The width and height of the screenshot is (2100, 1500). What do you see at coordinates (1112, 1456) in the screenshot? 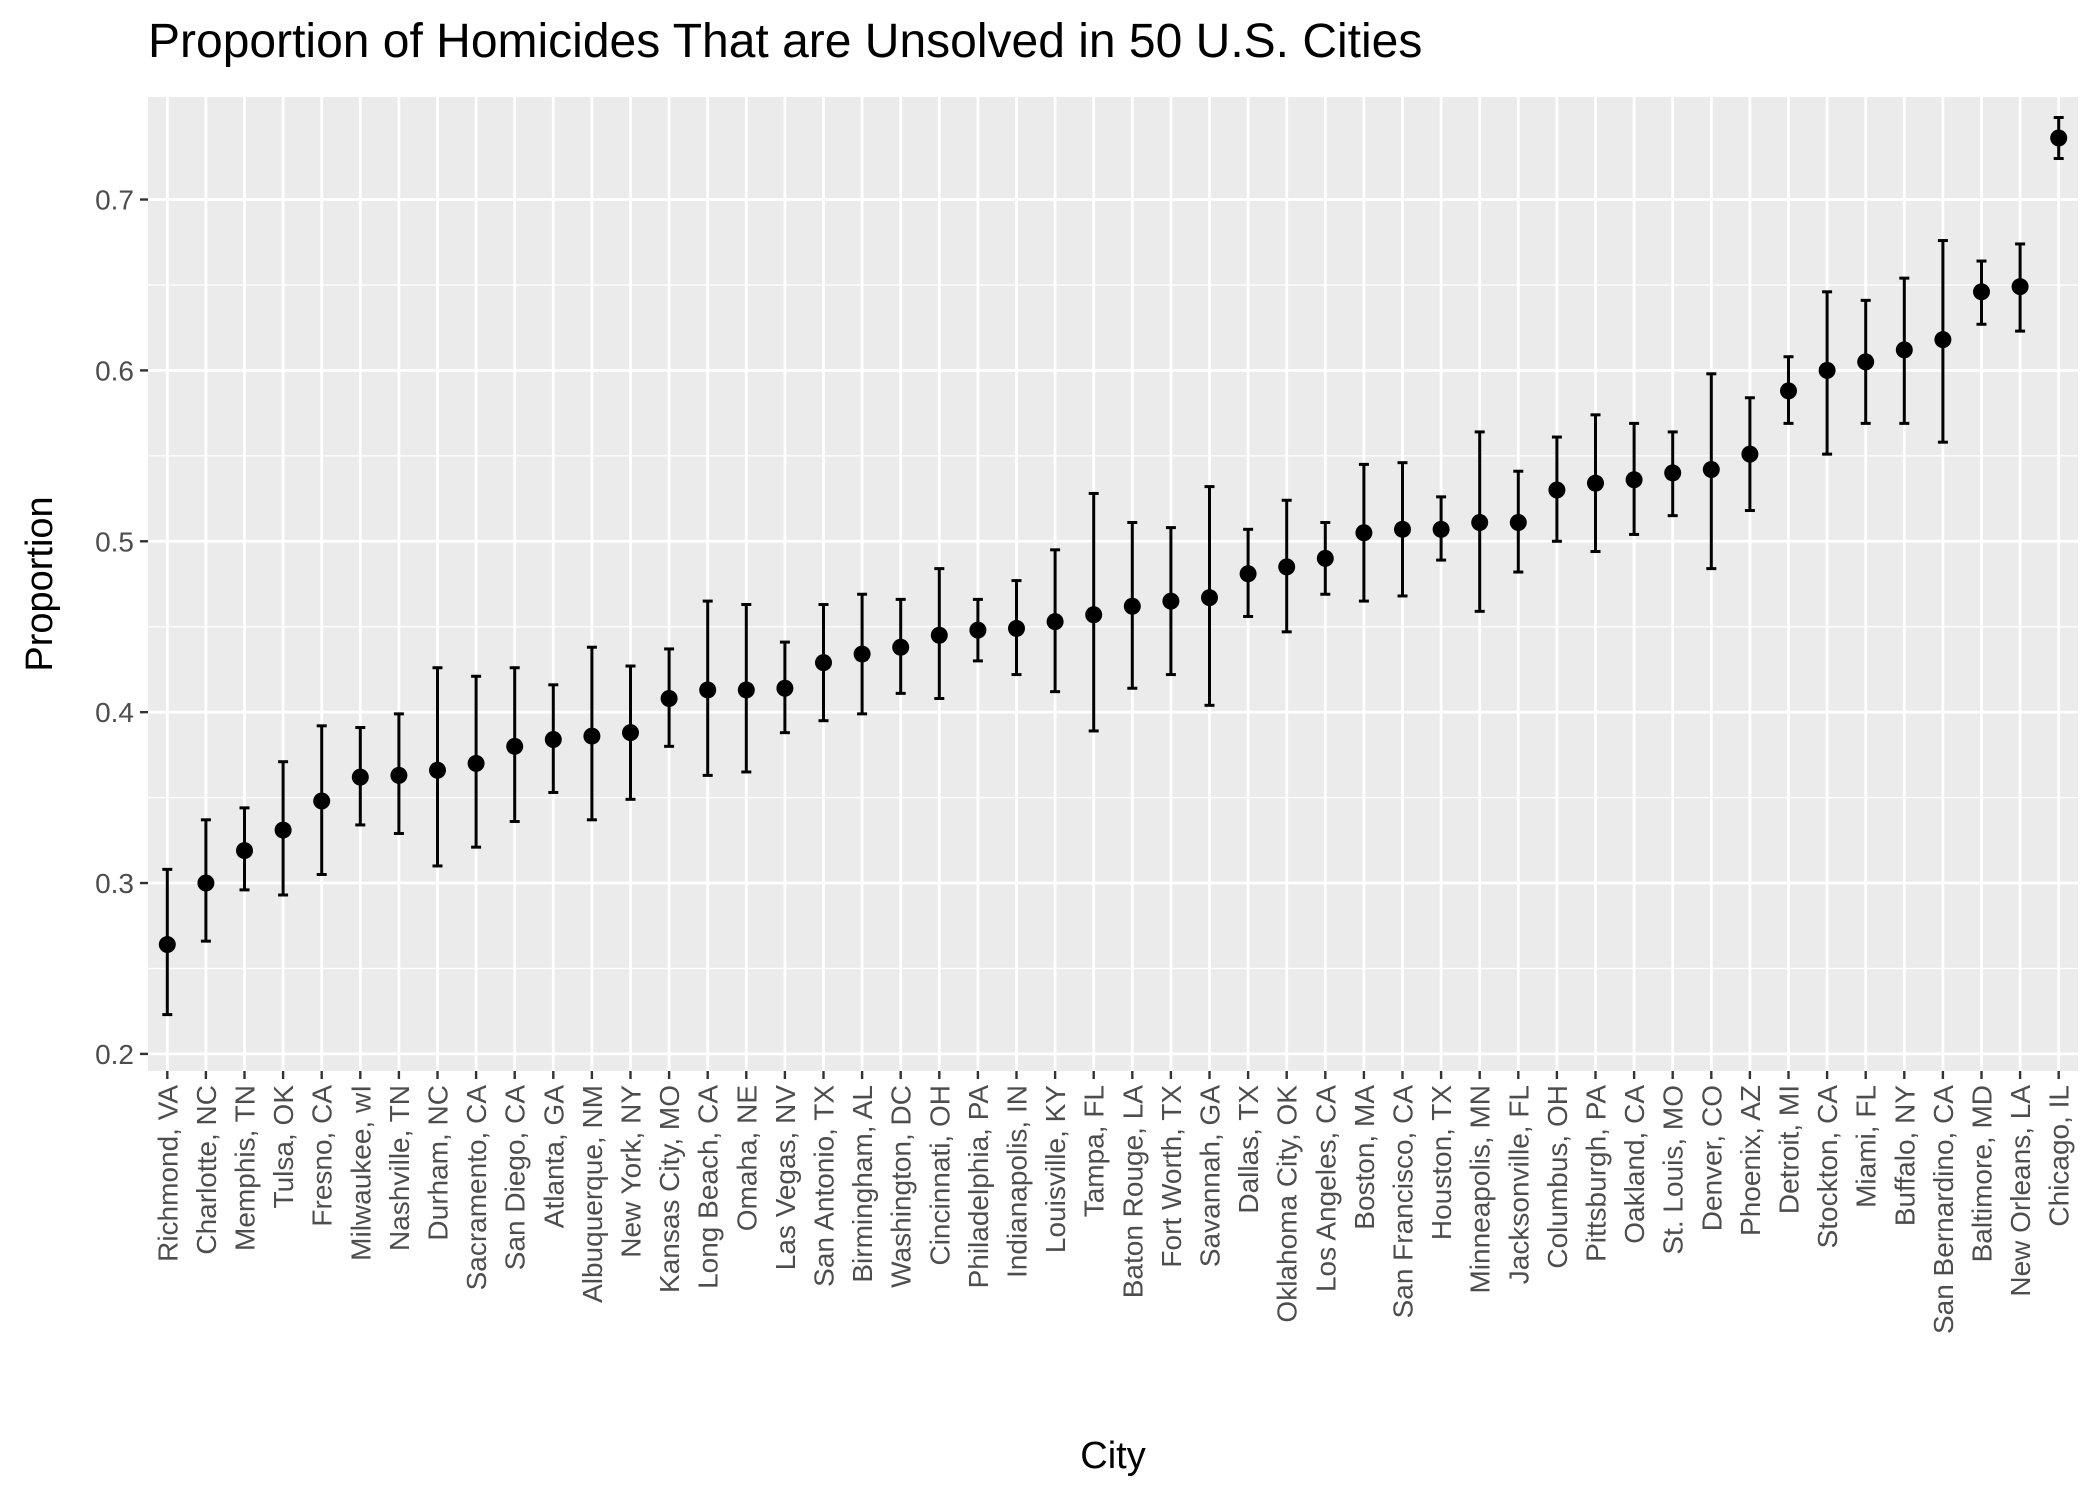
I see `x-axis-label: City` at bounding box center [1112, 1456].